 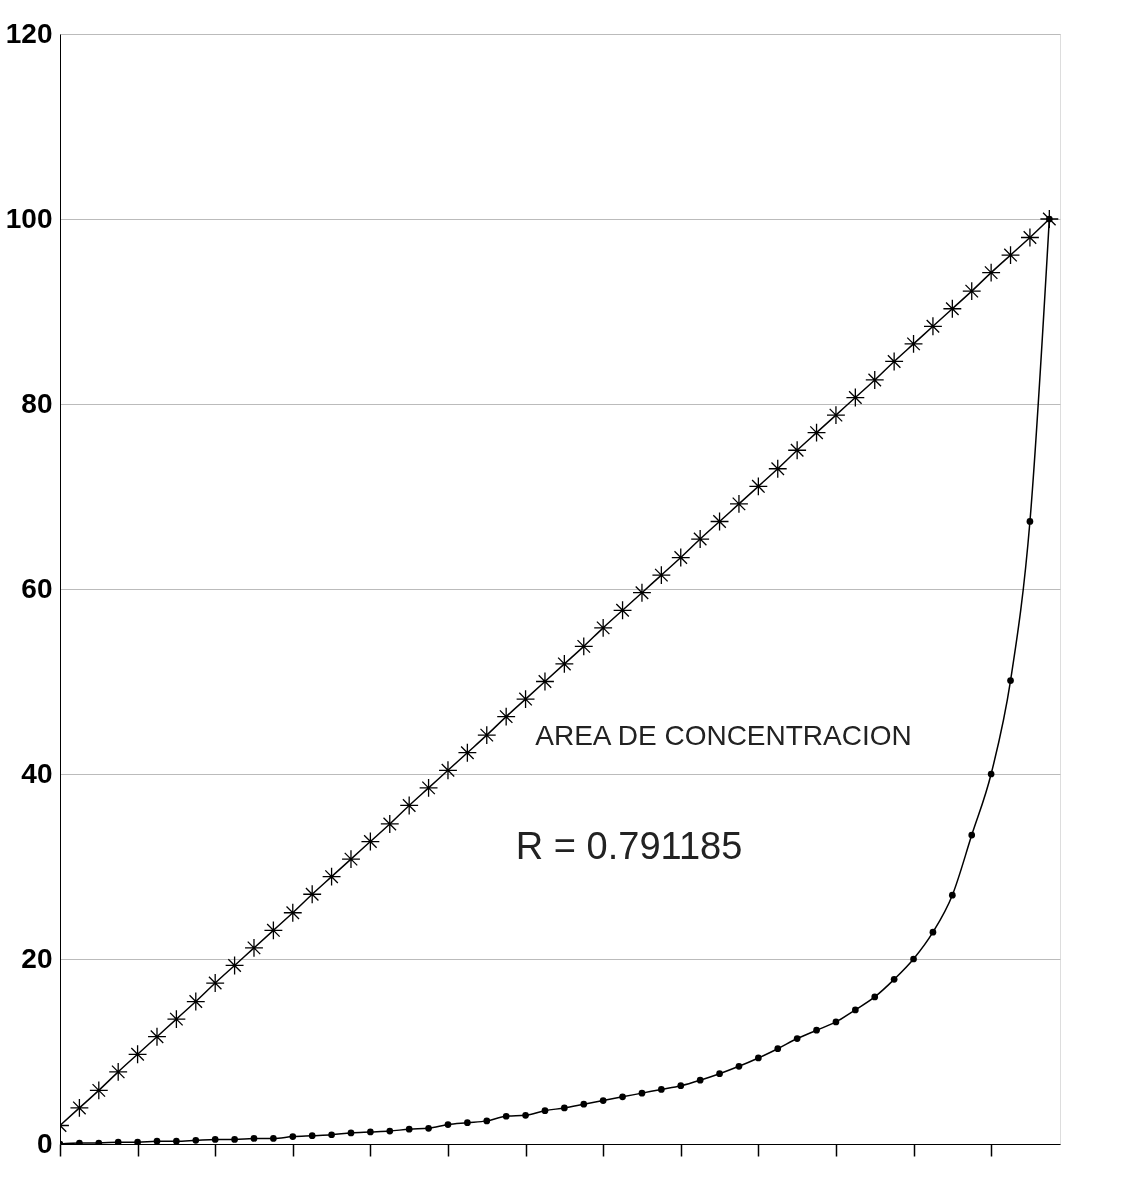 I want to click on annotation: AREA DE CONCENTRACION, so click(x=723, y=735).